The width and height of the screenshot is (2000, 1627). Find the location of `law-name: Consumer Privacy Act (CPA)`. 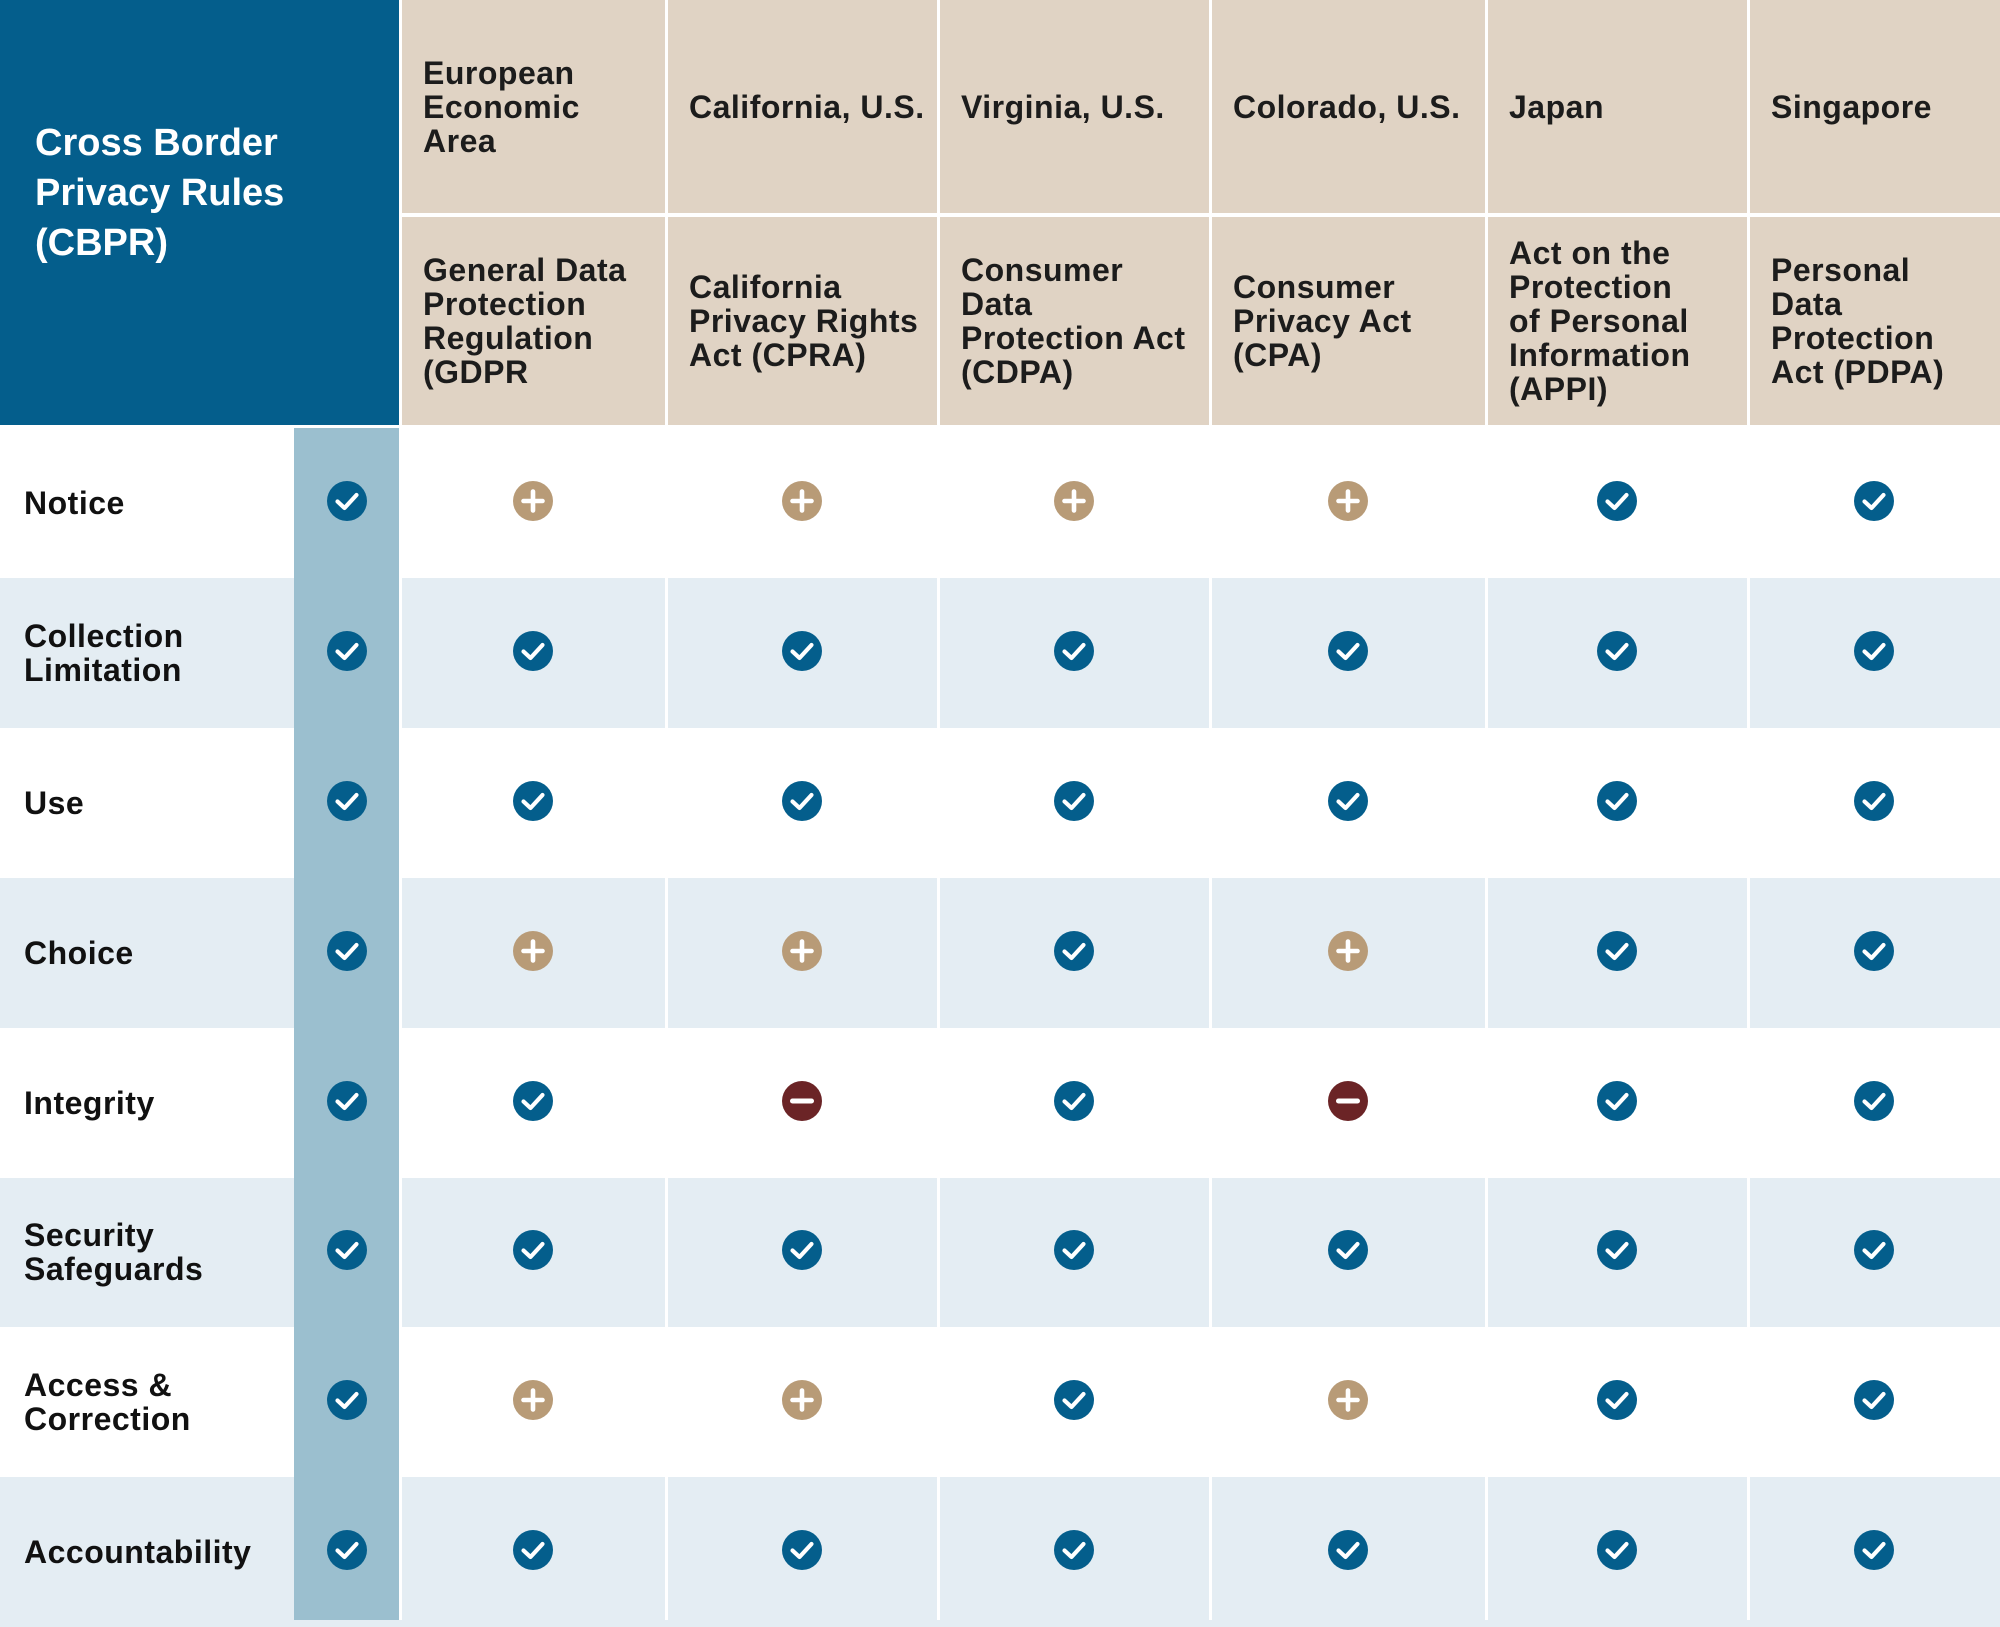

law-name: Consumer Privacy Act (CPA) is located at coordinates (1322, 321).